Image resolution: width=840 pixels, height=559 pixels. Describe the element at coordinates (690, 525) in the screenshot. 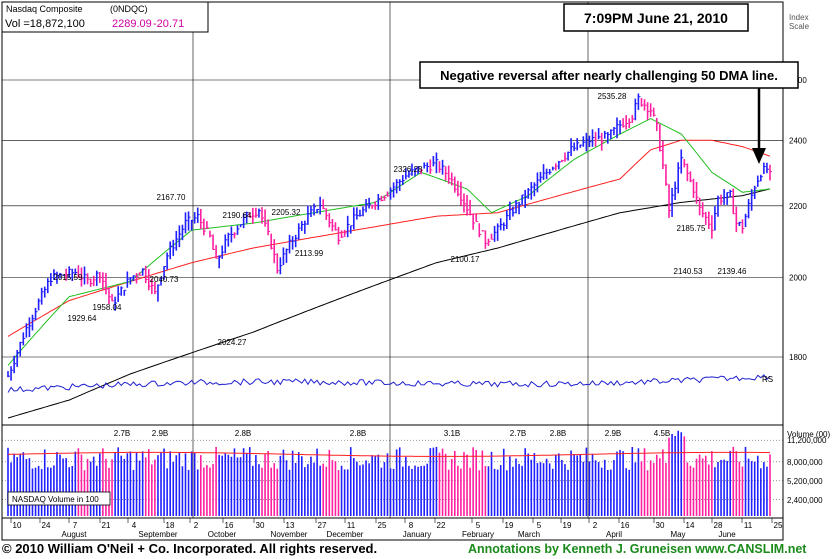

I see `date-tick-label: 14` at that location.